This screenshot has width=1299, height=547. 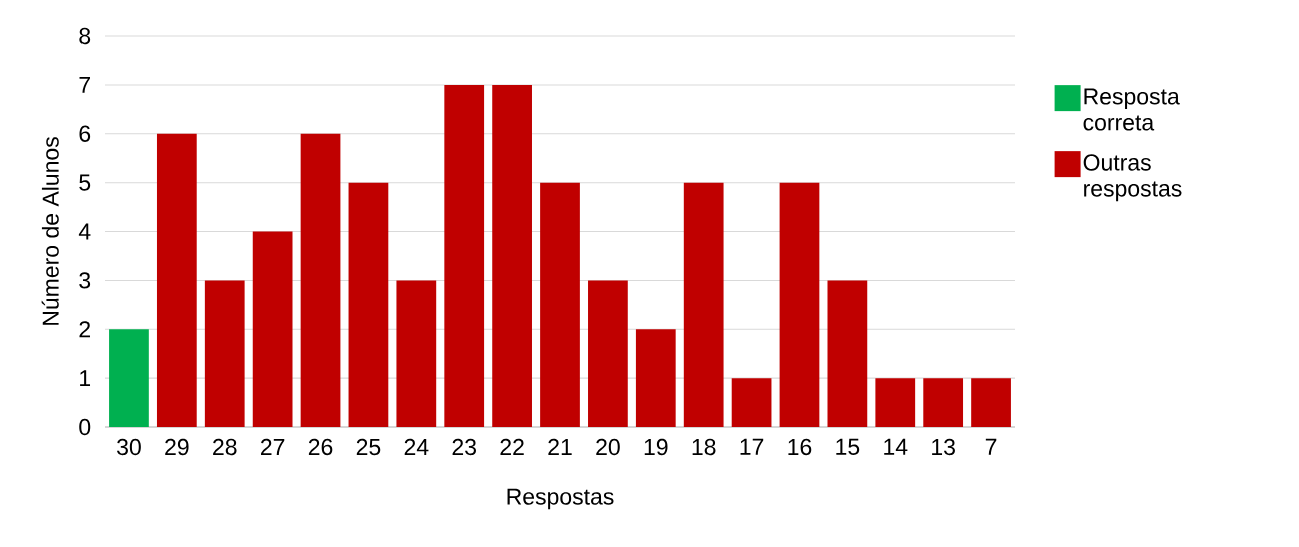 What do you see at coordinates (84, 231) in the screenshot?
I see `y-tick-label: 4` at bounding box center [84, 231].